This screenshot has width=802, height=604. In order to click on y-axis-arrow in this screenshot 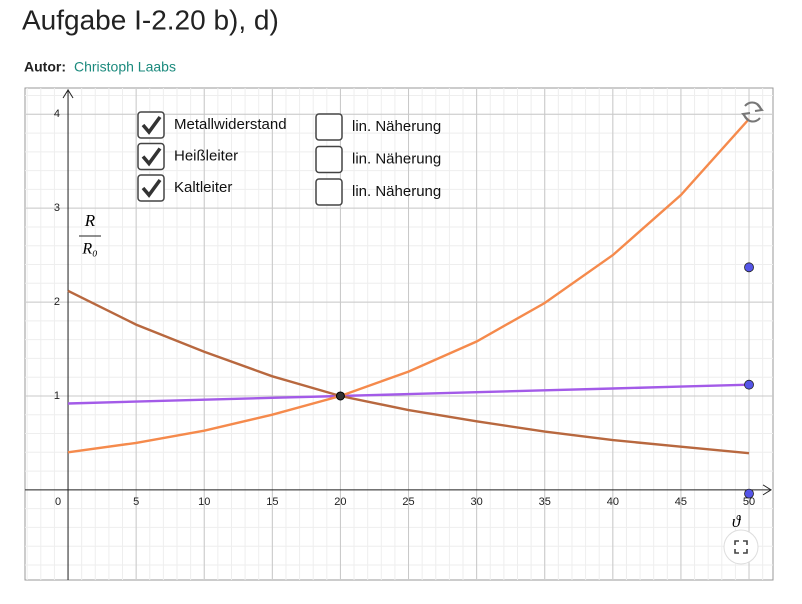, I will do `click(68, 94)`.